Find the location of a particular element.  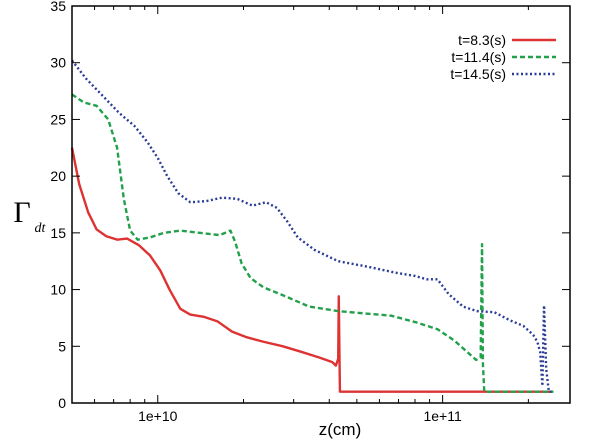

legend-label-2: t=11.4(s) is located at coordinates (478, 57).